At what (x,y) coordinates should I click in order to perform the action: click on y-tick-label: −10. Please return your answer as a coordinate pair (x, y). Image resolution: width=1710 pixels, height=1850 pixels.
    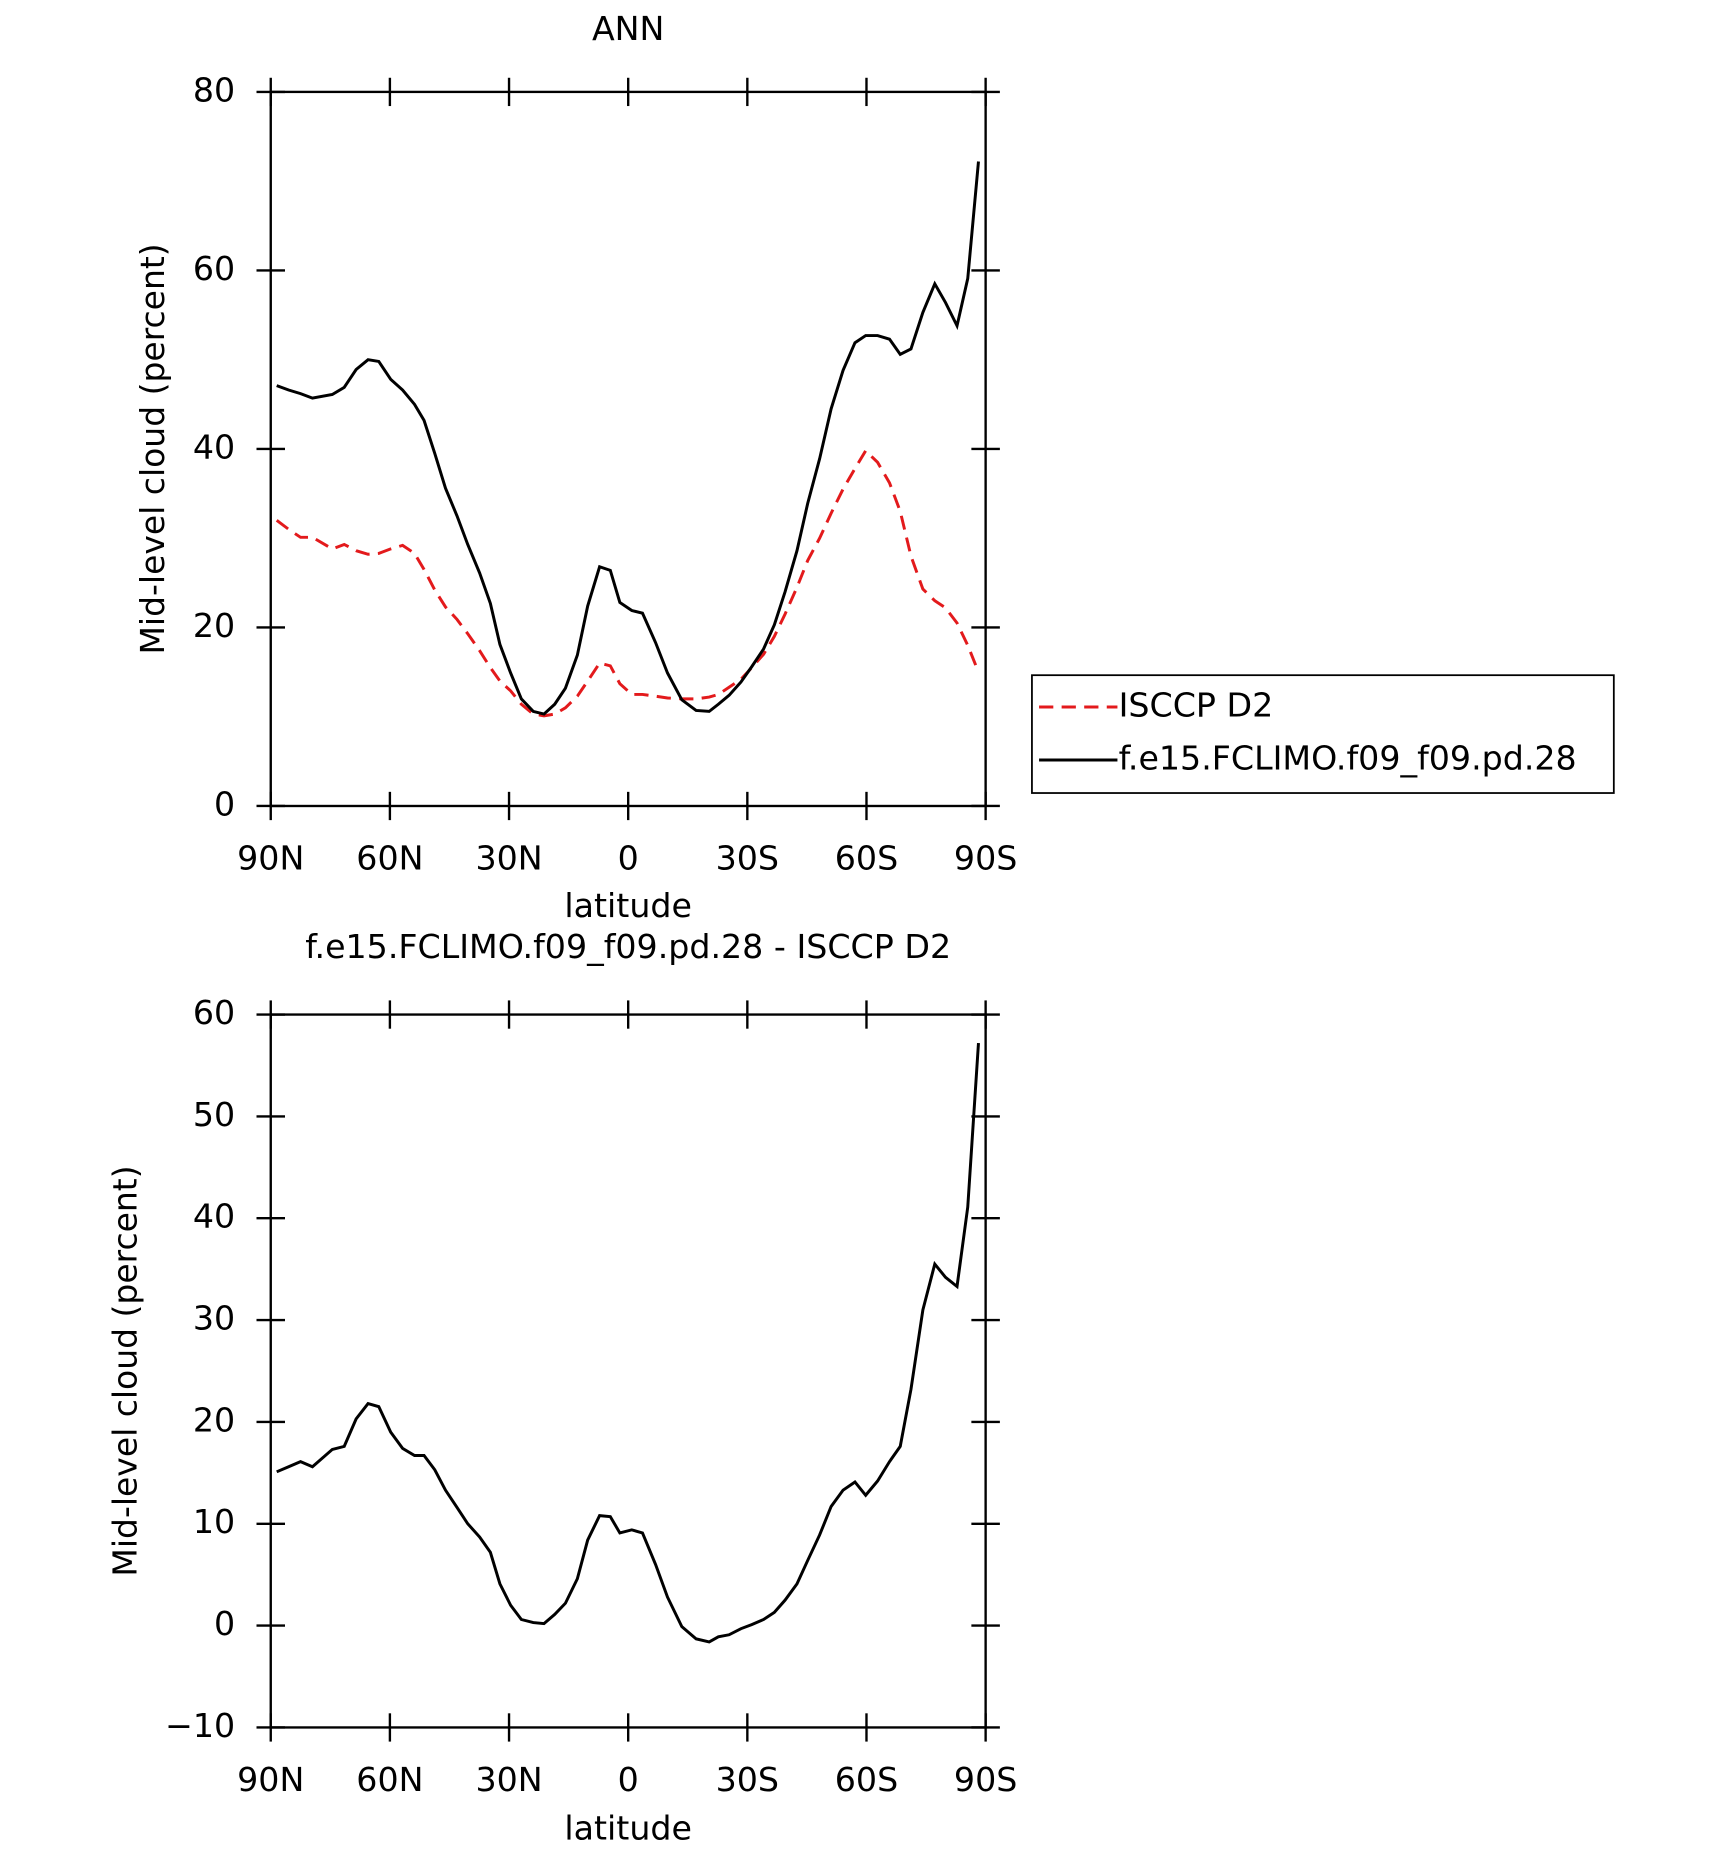
    Looking at the image, I should click on (200, 1725).